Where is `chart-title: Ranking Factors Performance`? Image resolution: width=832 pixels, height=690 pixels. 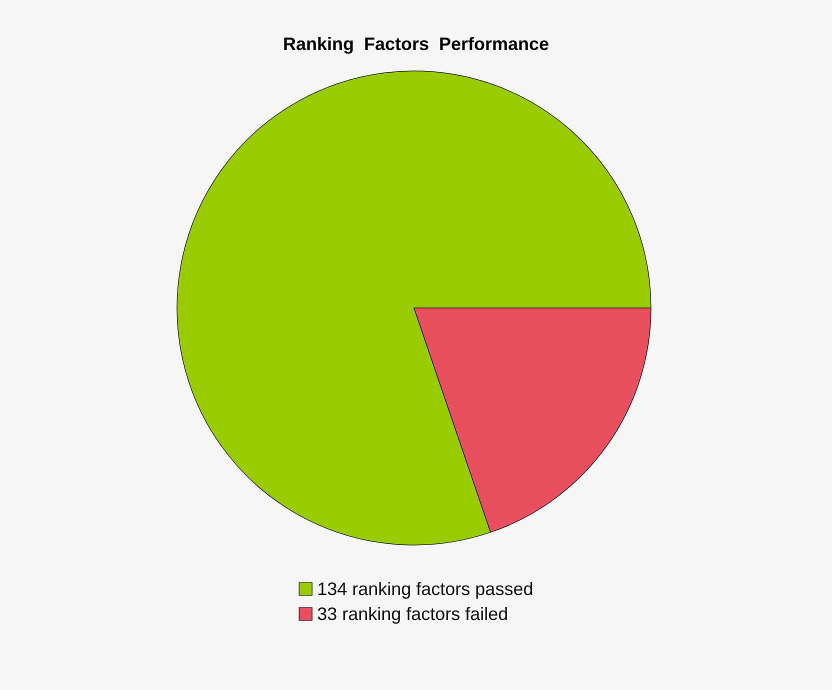 chart-title: Ranking Factors Performance is located at coordinates (416, 44).